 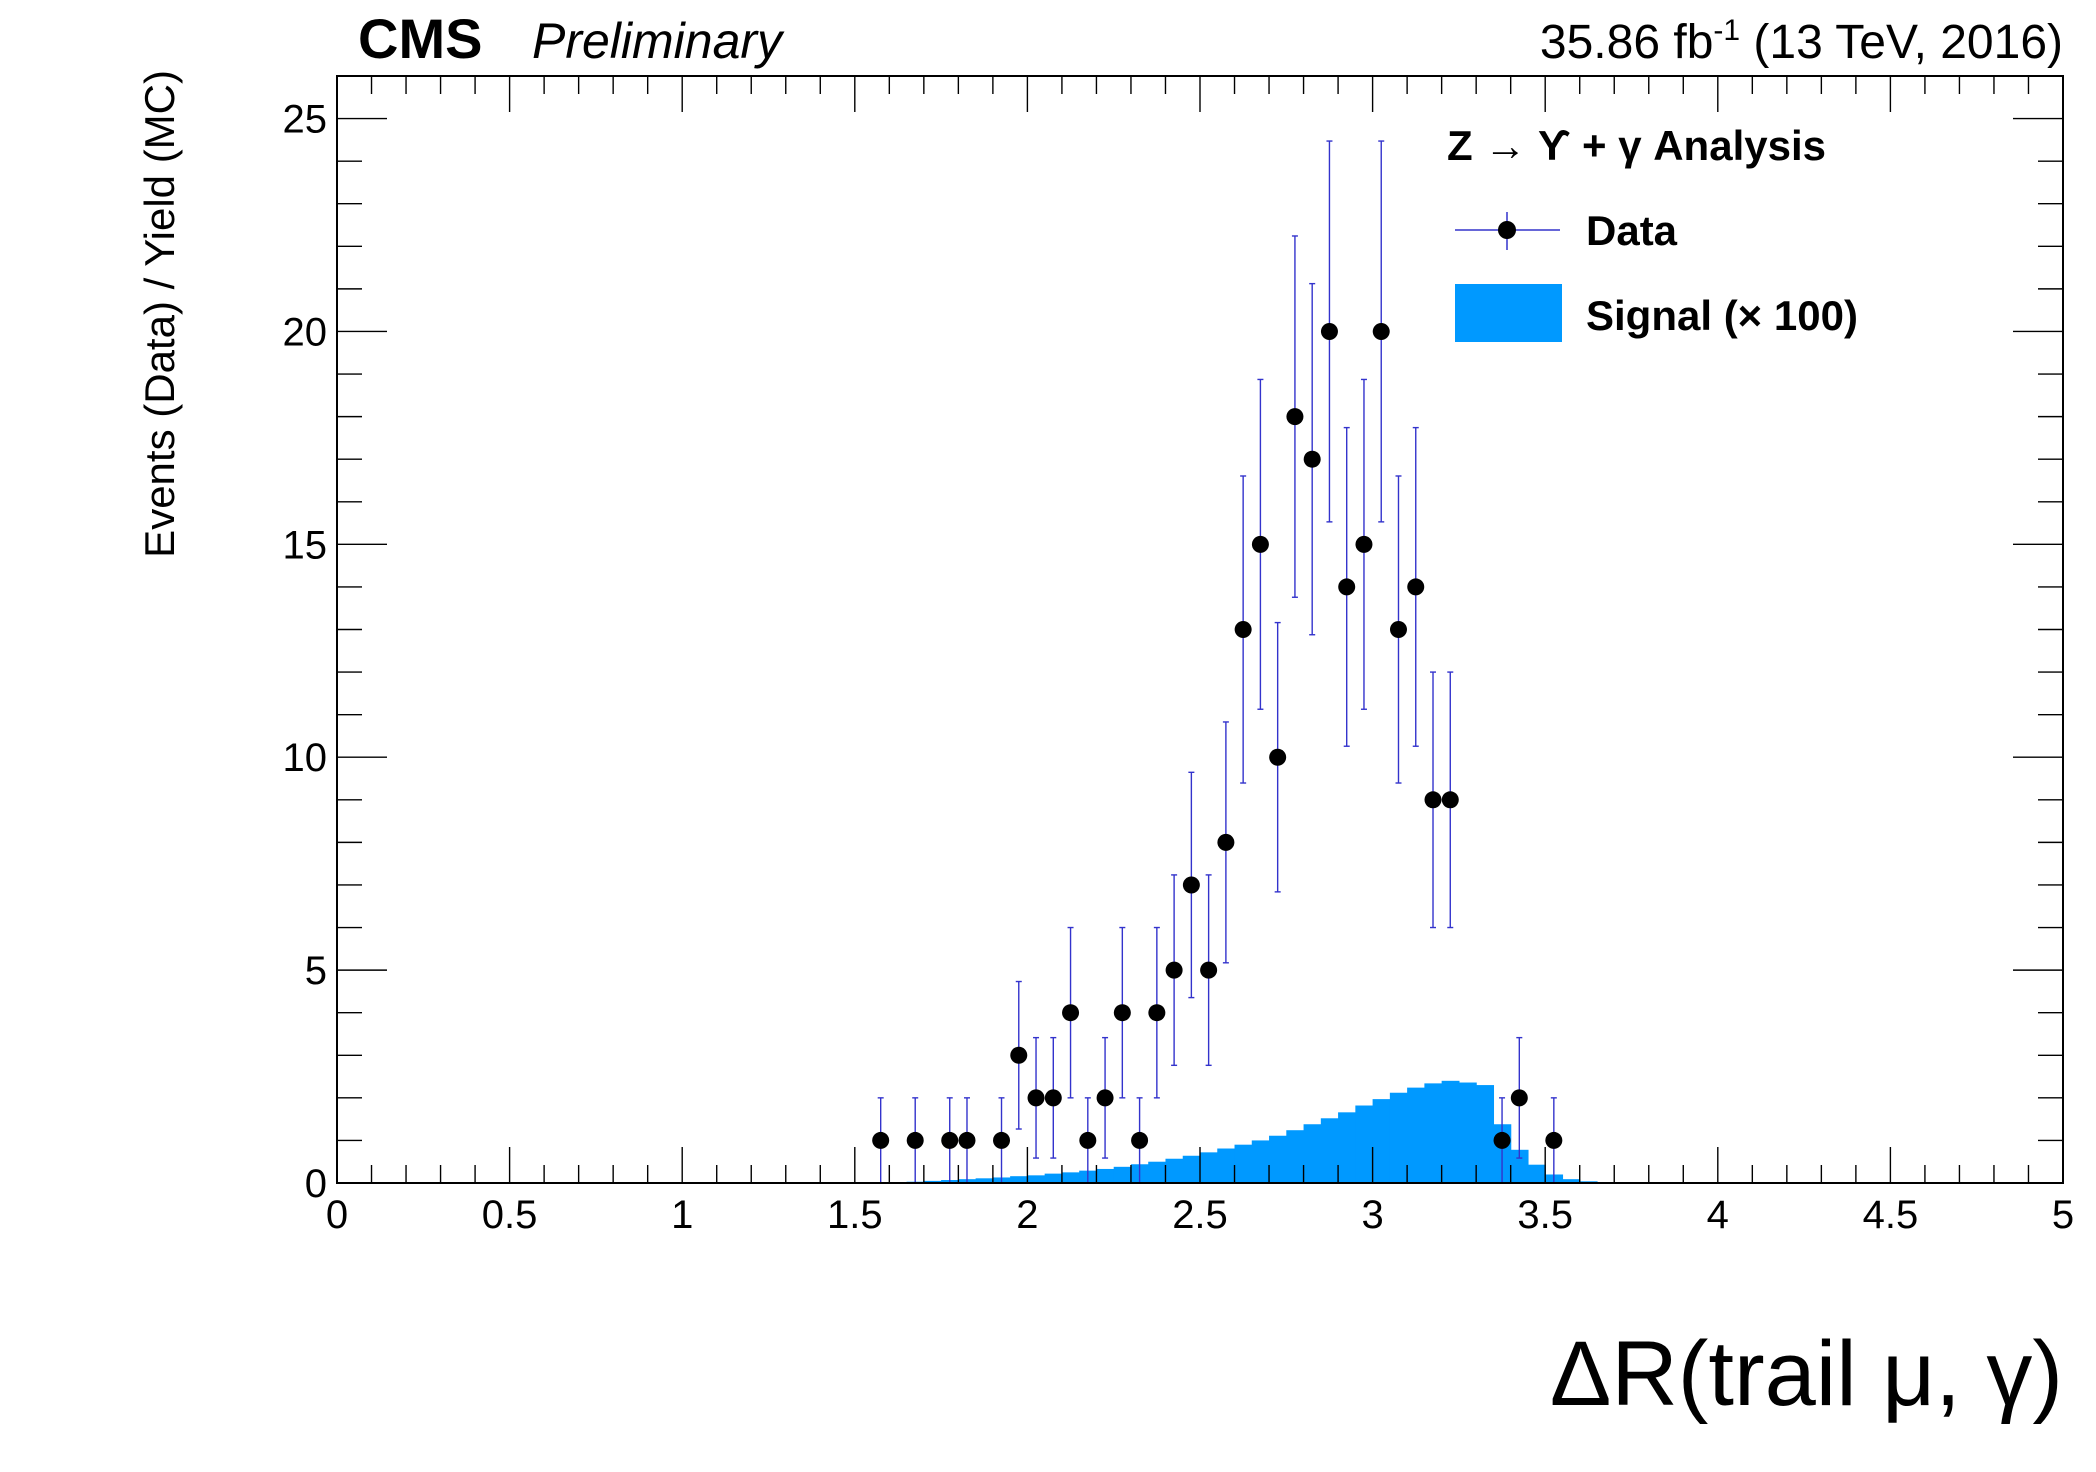 I want to click on x-tick-labels: 0 0.5 1 1.5 2 2.5 3 3.5 4 4.5 5, so click(x=1200, y=1215).